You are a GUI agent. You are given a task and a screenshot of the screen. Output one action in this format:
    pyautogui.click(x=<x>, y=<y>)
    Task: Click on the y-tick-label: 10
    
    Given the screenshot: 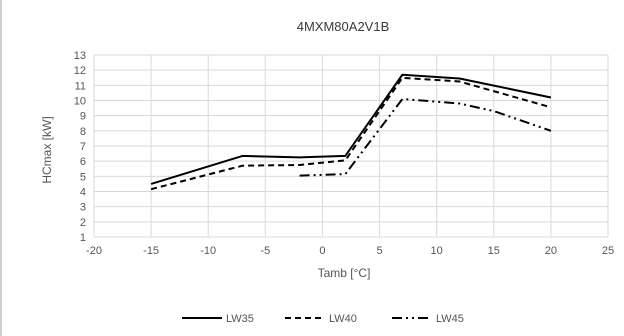 What is the action you would take?
    pyautogui.click(x=80, y=102)
    